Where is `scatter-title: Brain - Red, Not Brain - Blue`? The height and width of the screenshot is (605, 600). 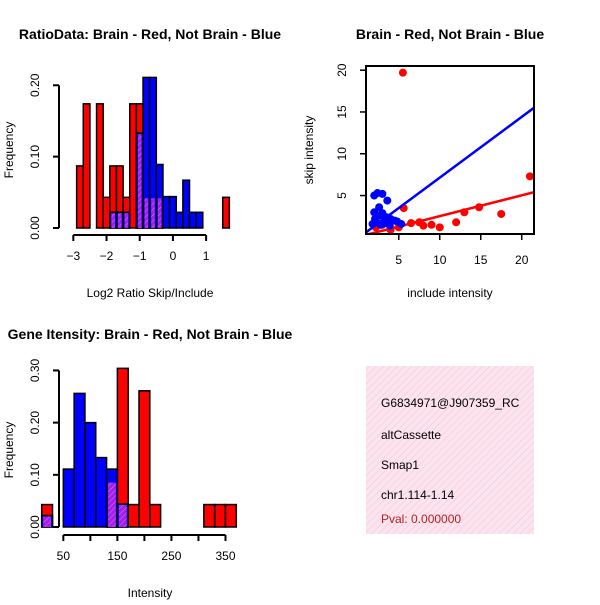
scatter-title: Brain - Red, Not Brain - Blue is located at coordinates (450, 34).